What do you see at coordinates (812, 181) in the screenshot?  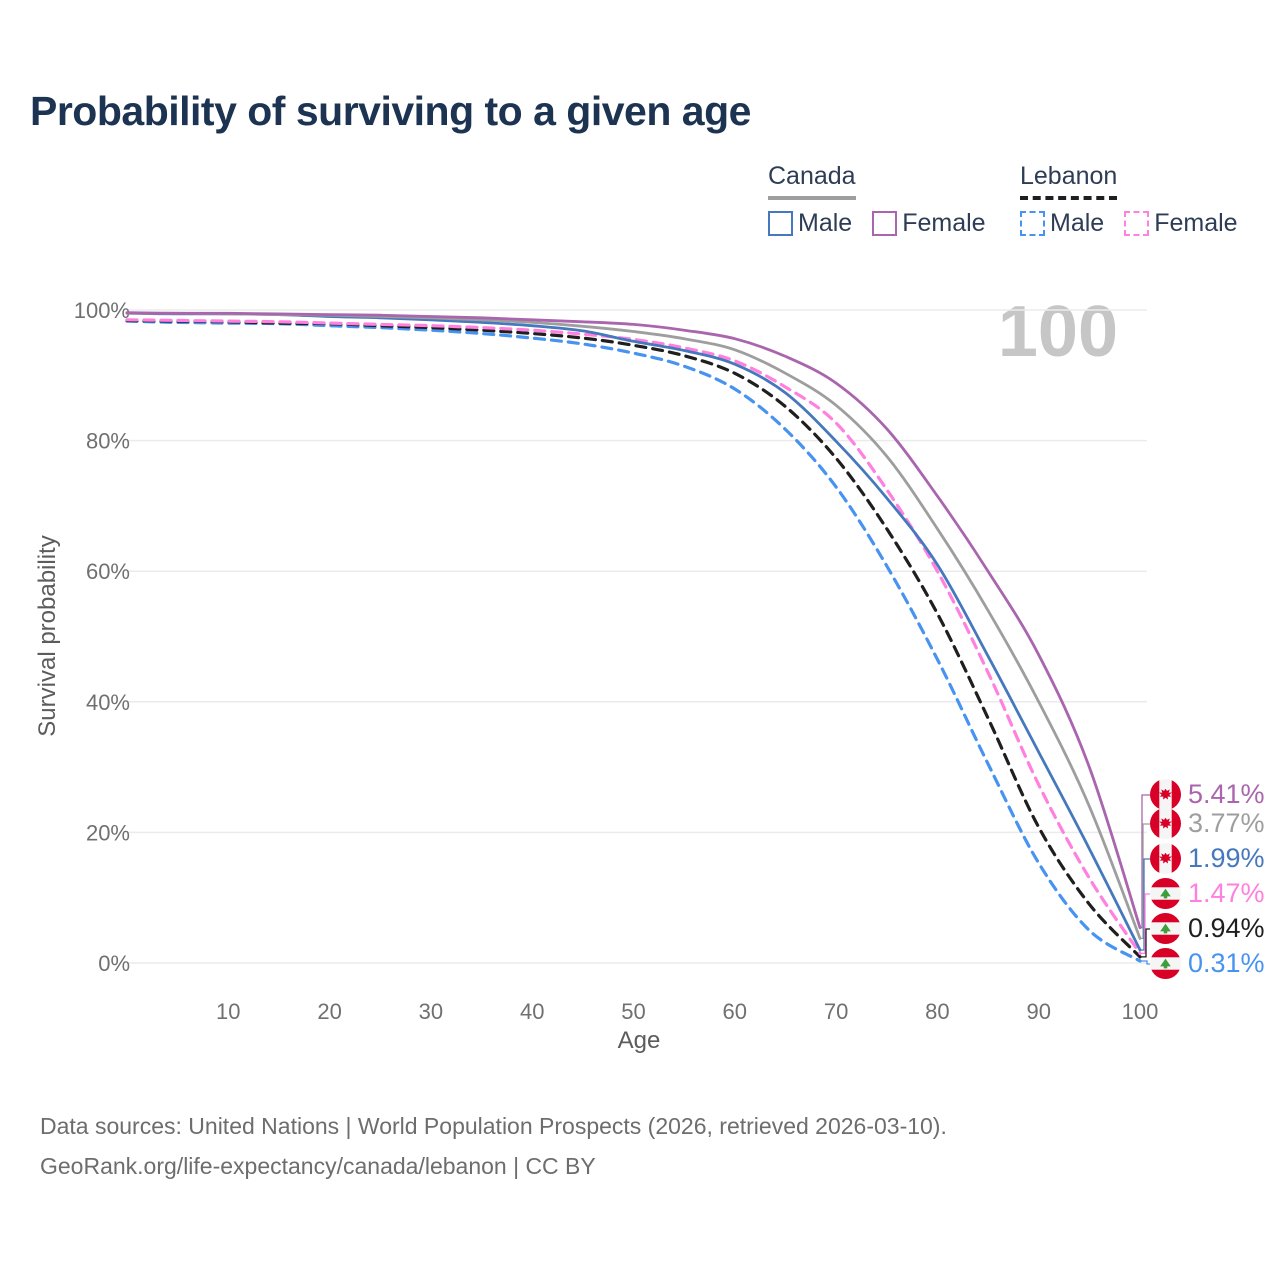 I see `legend-country-canada: Canada` at bounding box center [812, 181].